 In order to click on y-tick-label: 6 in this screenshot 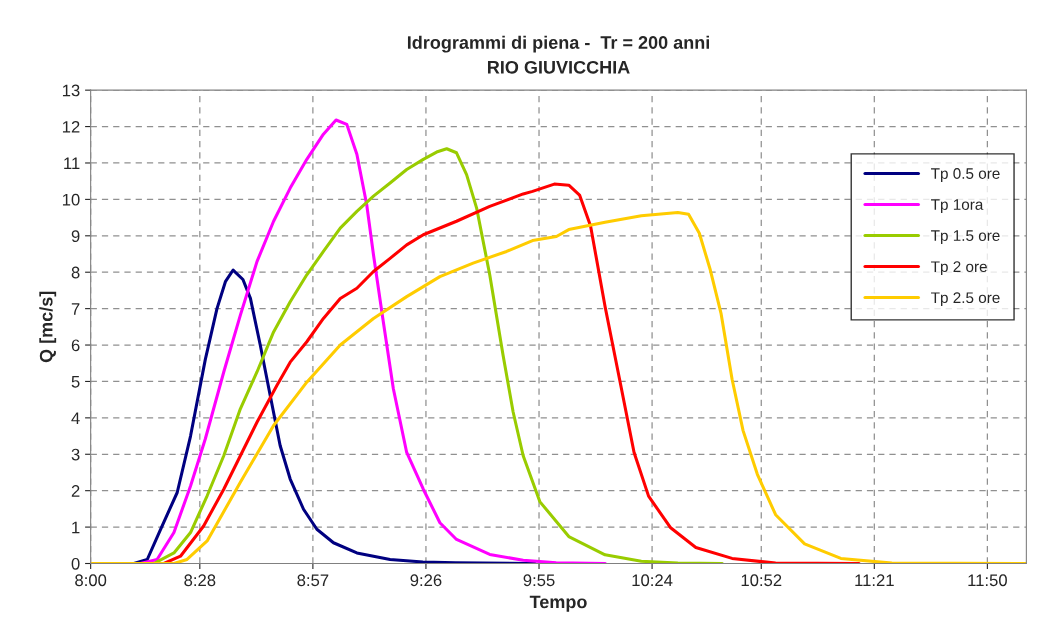, I will do `click(75, 345)`.